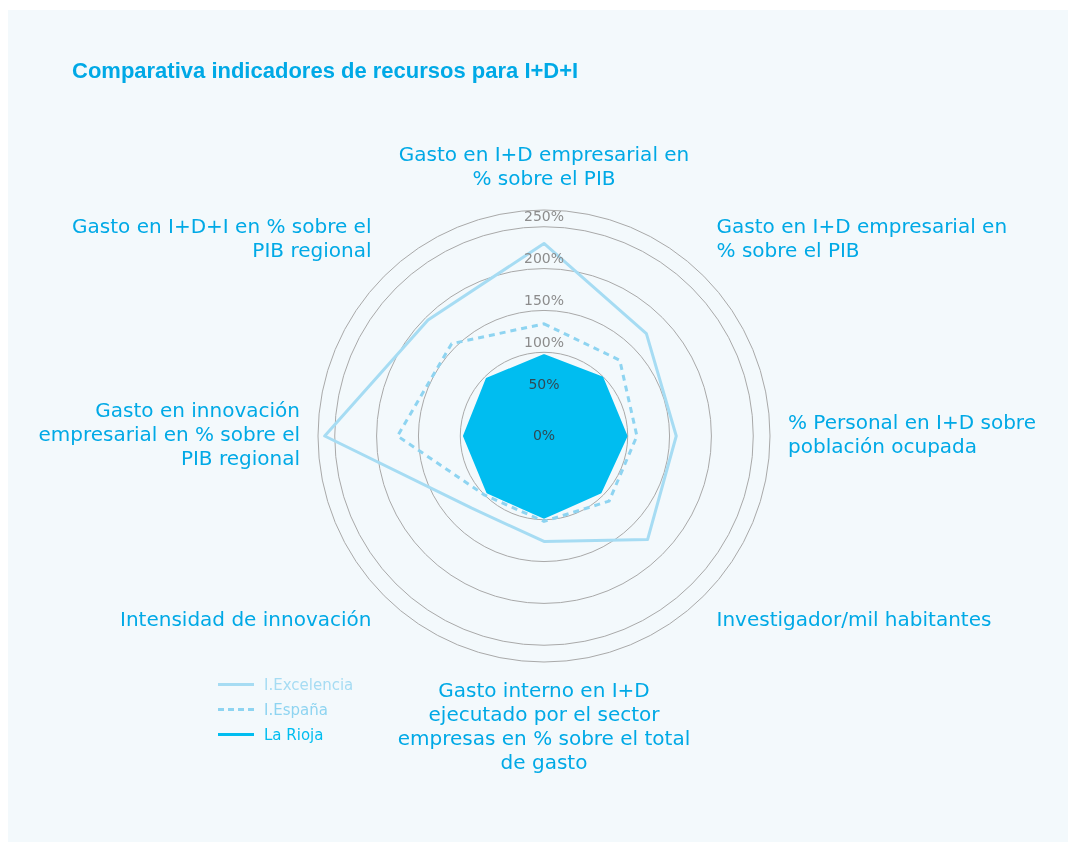  Describe the element at coordinates (544, 258) in the screenshot. I see `y-tick-label: 200%` at that location.